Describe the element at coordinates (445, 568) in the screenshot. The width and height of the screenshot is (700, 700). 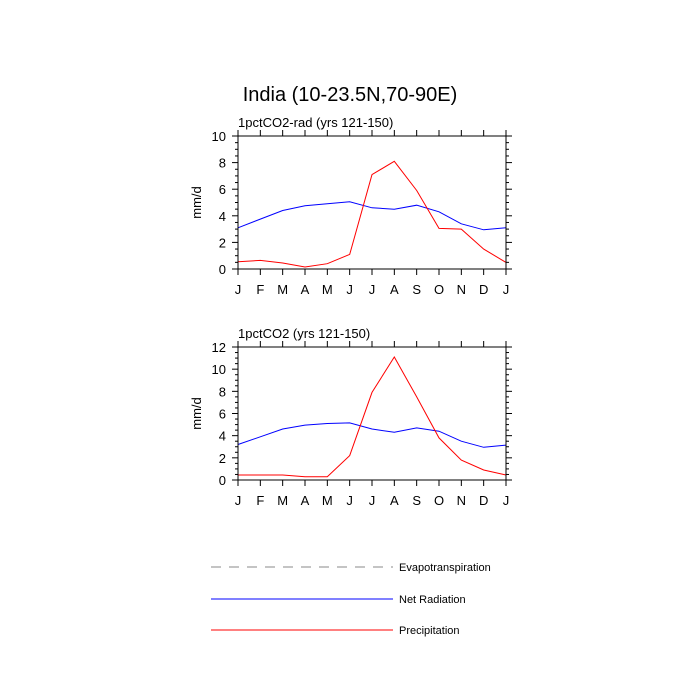
I see `legend-label: Evapotranspiration` at that location.